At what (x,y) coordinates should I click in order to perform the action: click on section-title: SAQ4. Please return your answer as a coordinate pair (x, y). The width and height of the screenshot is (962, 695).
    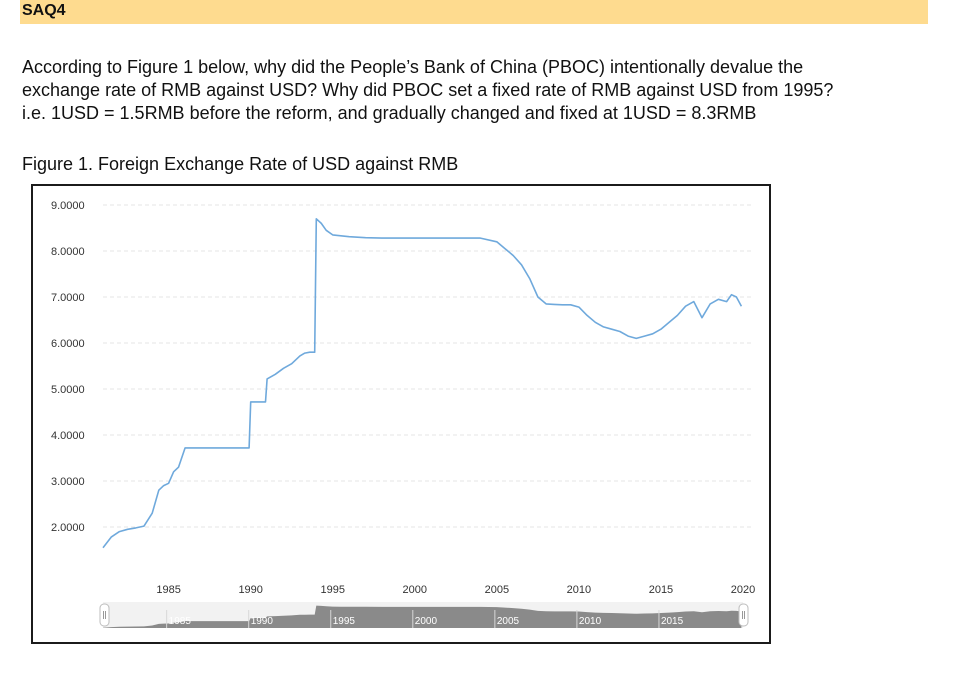
    Looking at the image, I should click on (44, 10).